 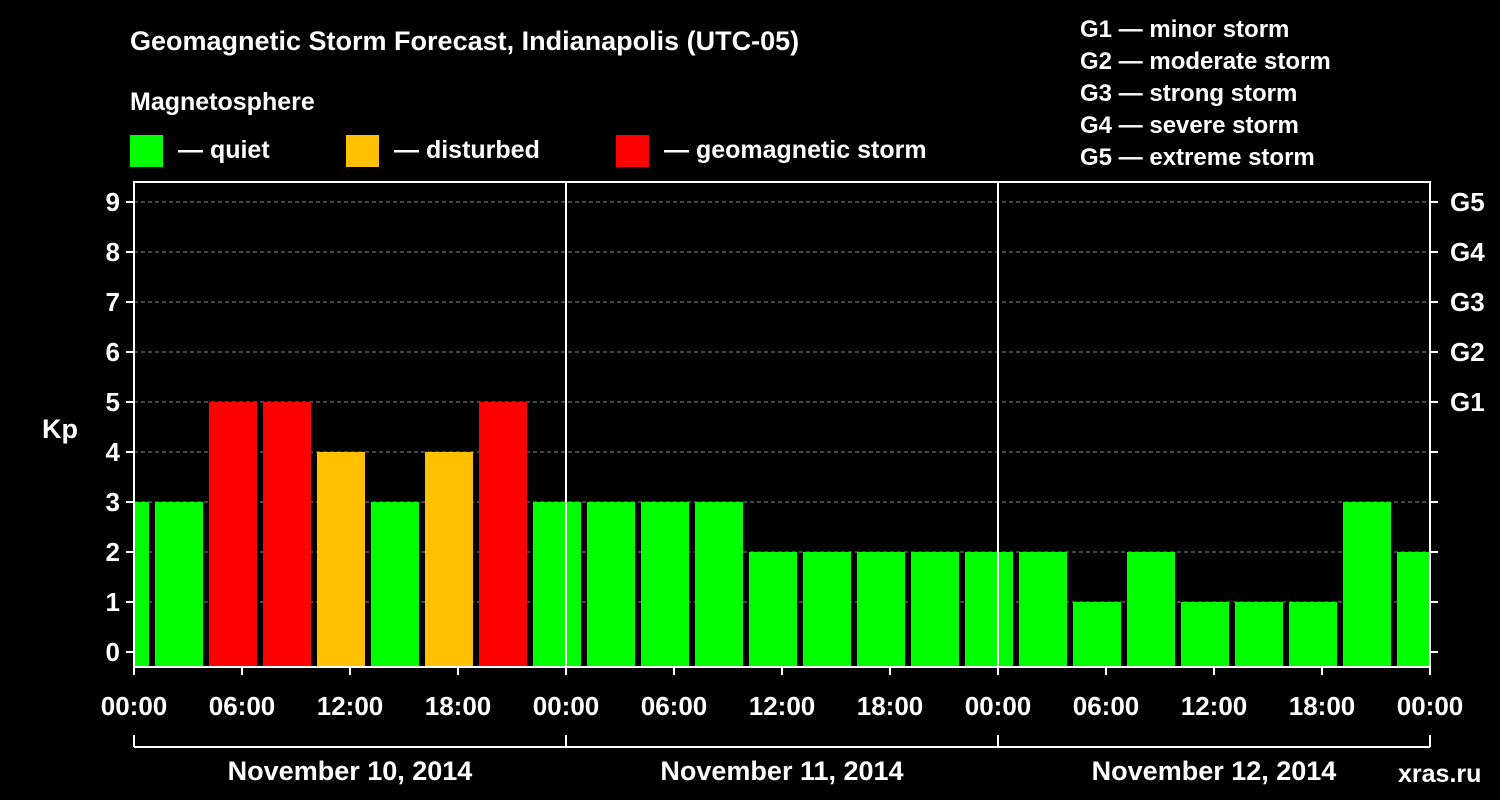 I want to click on status-legend: — quiet — disturbed — geomagnetic storm, so click(x=528, y=151).